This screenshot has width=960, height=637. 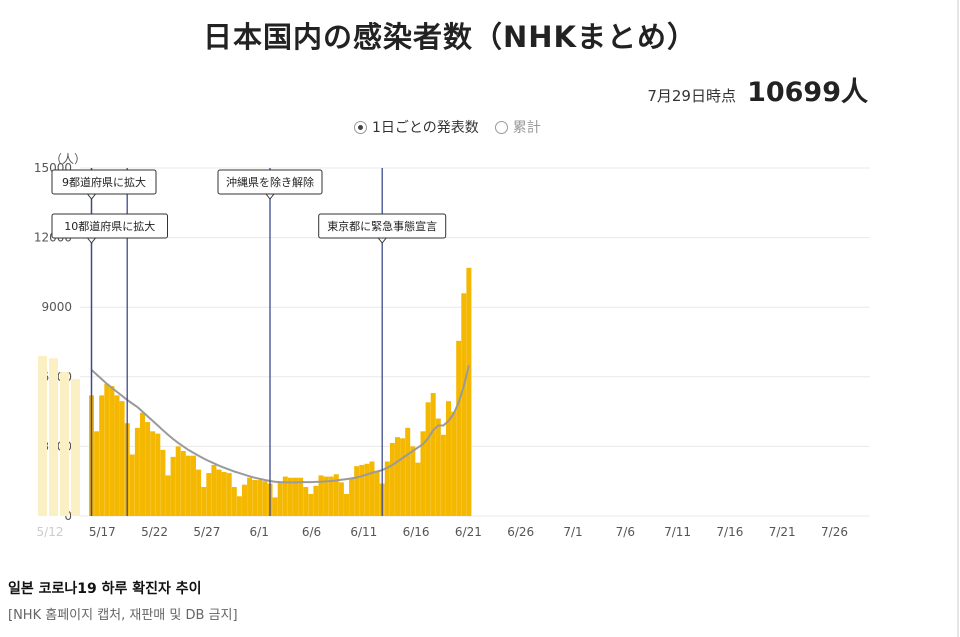 I want to click on photo-credit: [NHK 홈페이지 캡처, 재판매 및 DB 금지], so click(x=123, y=615).